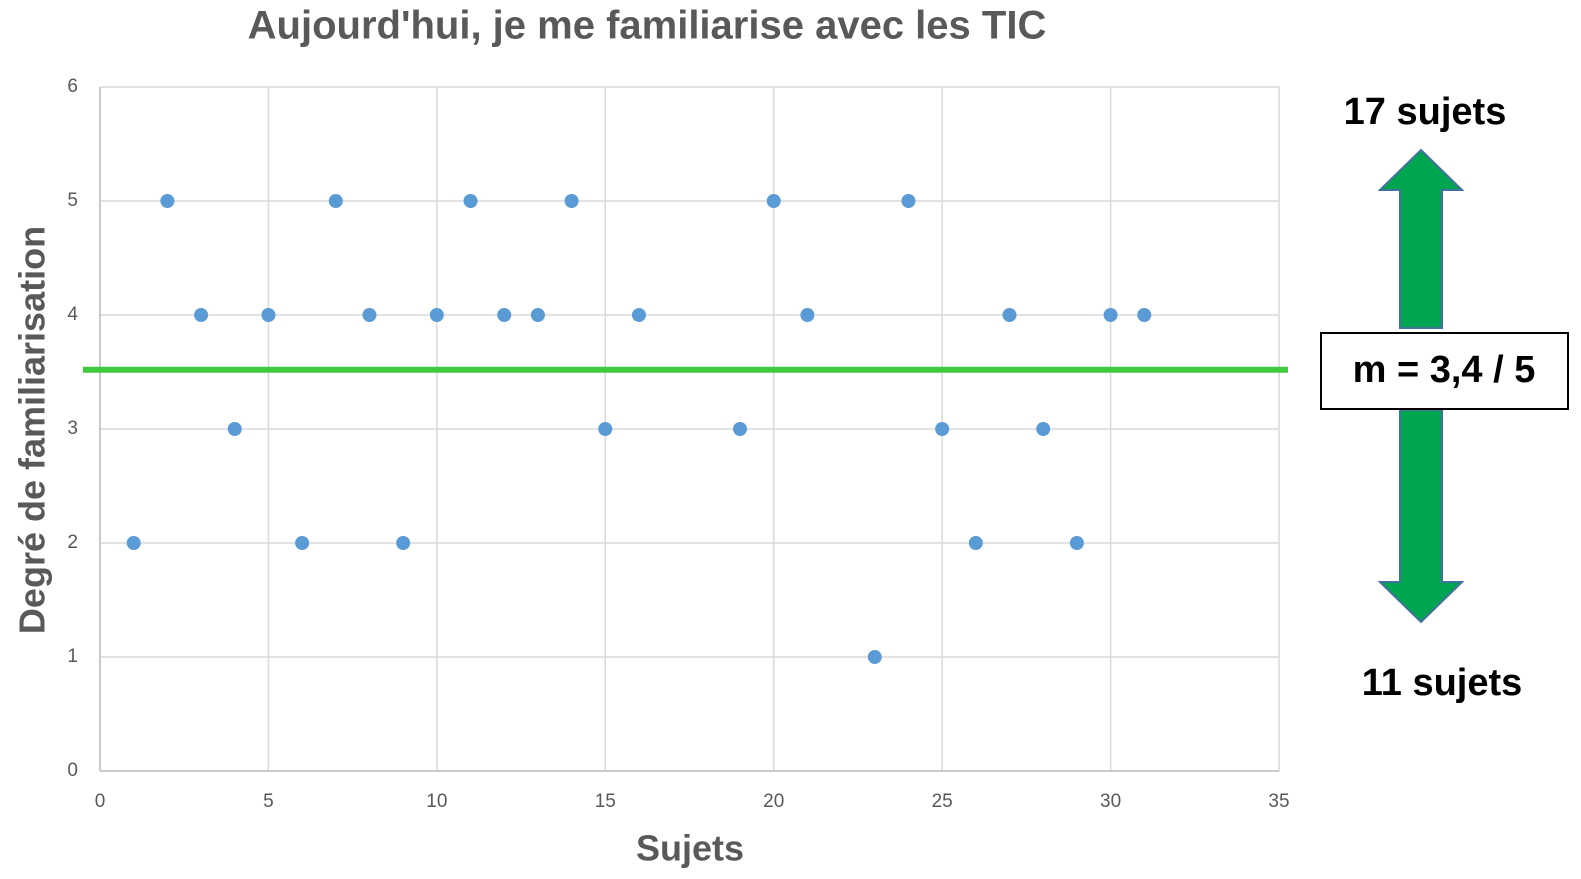 The height and width of the screenshot is (879, 1581). Describe the element at coordinates (773, 801) in the screenshot. I see `x-tick-label: 20` at that location.